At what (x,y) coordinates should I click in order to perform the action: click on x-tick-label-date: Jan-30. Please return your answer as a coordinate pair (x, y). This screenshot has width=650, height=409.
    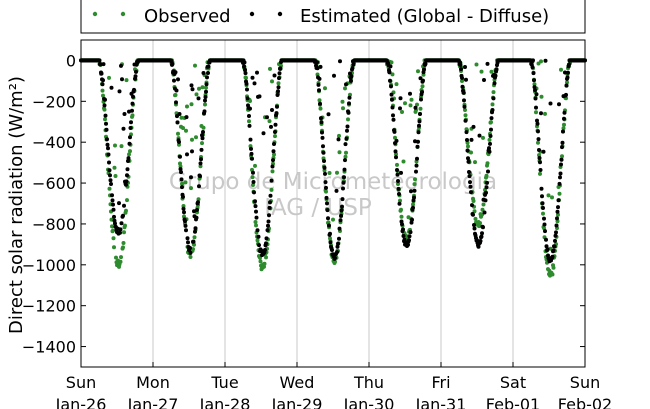
    Looking at the image, I should click on (369, 402).